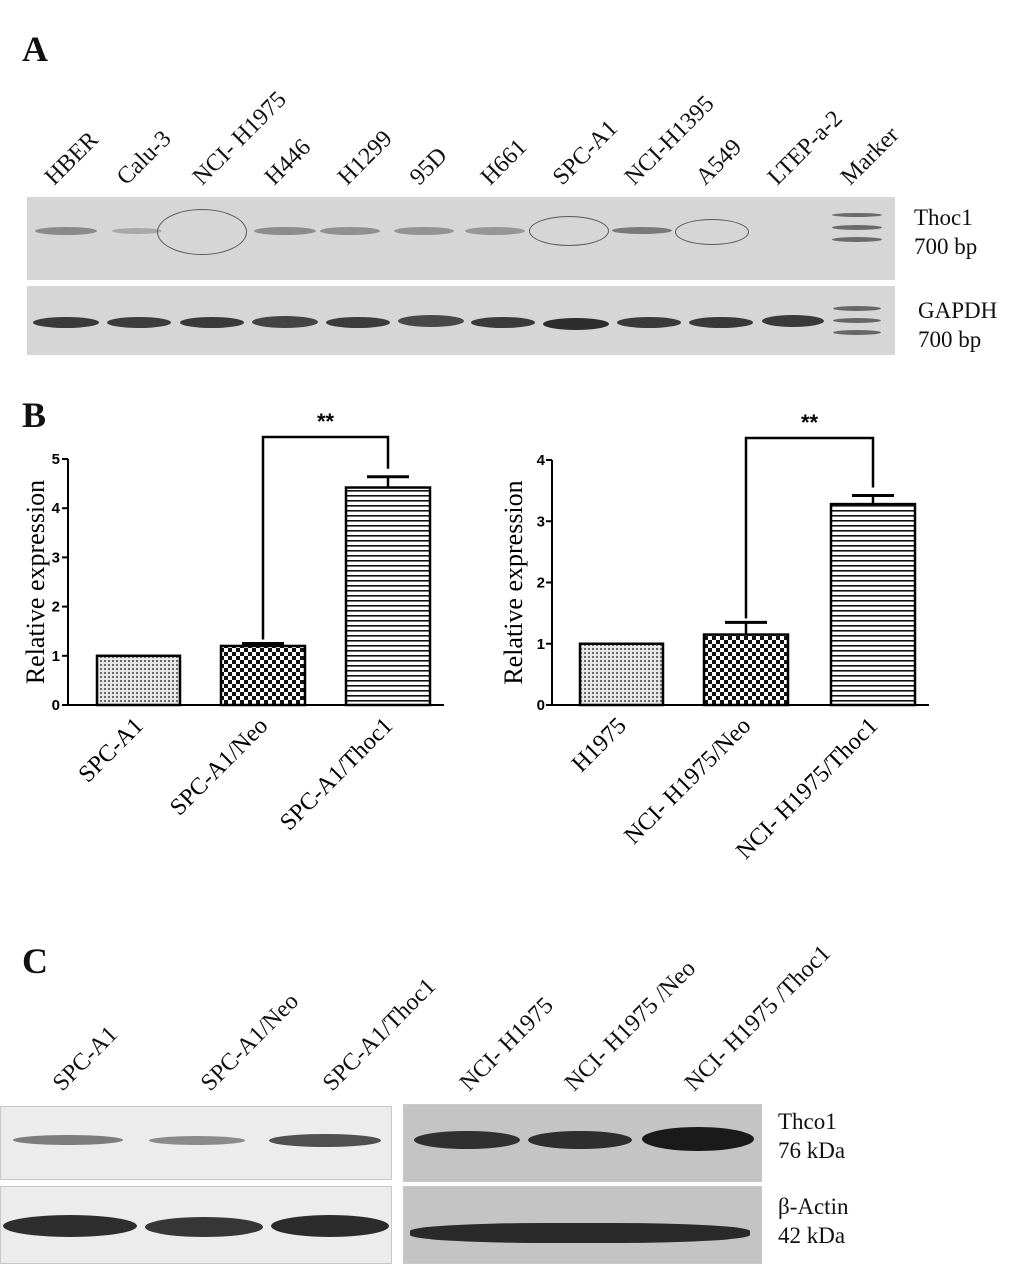 This screenshot has height=1276, width=1033. I want to click on panel-b-letter: B, so click(34, 415).